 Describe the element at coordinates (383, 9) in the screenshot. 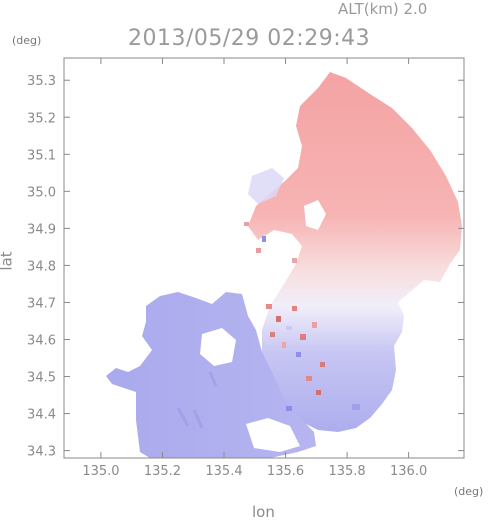

I see `altitude-label: ALT(km) 2.0` at that location.